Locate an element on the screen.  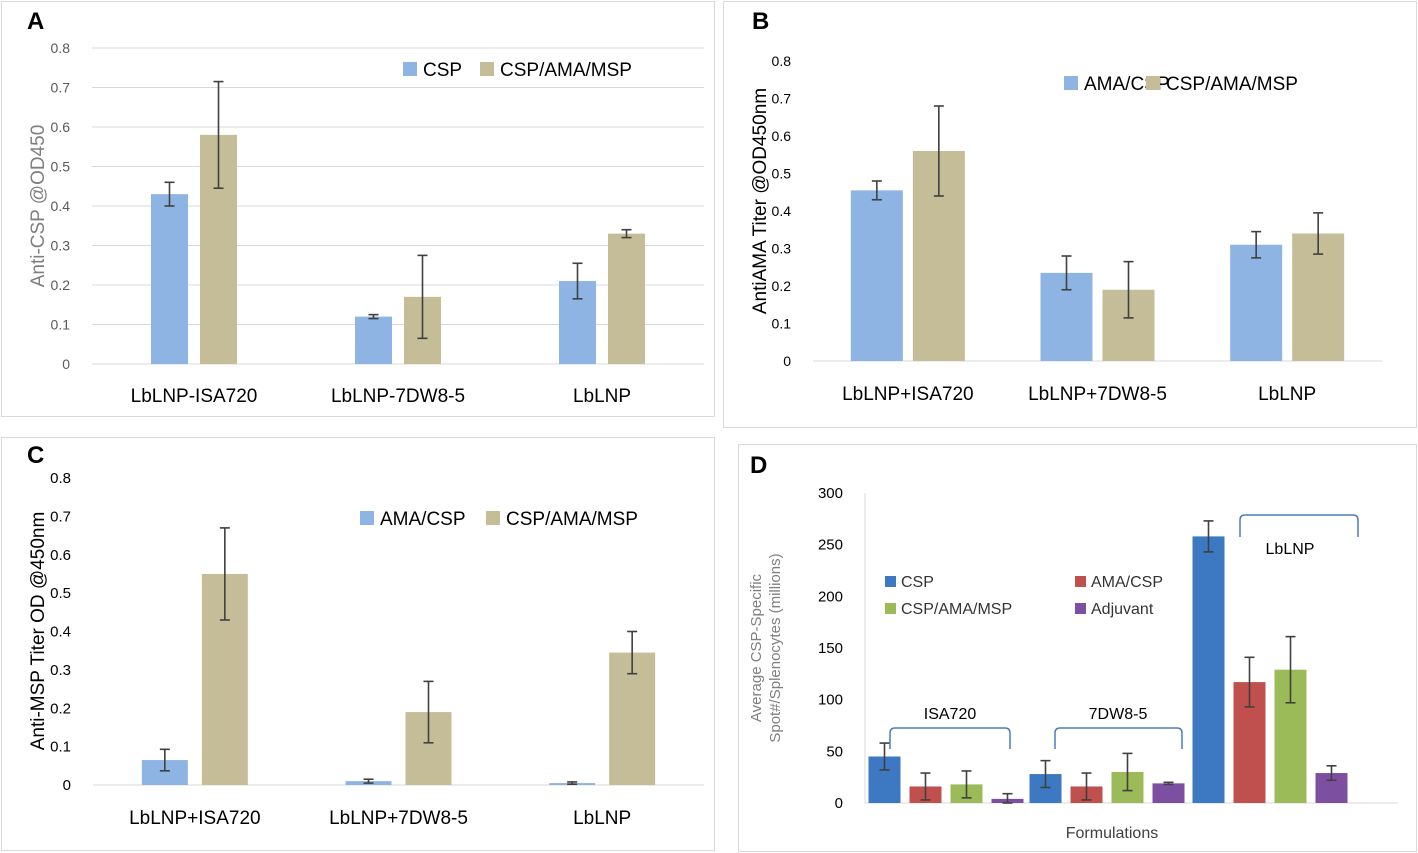
panel-letter-c: C is located at coordinates (36, 455).